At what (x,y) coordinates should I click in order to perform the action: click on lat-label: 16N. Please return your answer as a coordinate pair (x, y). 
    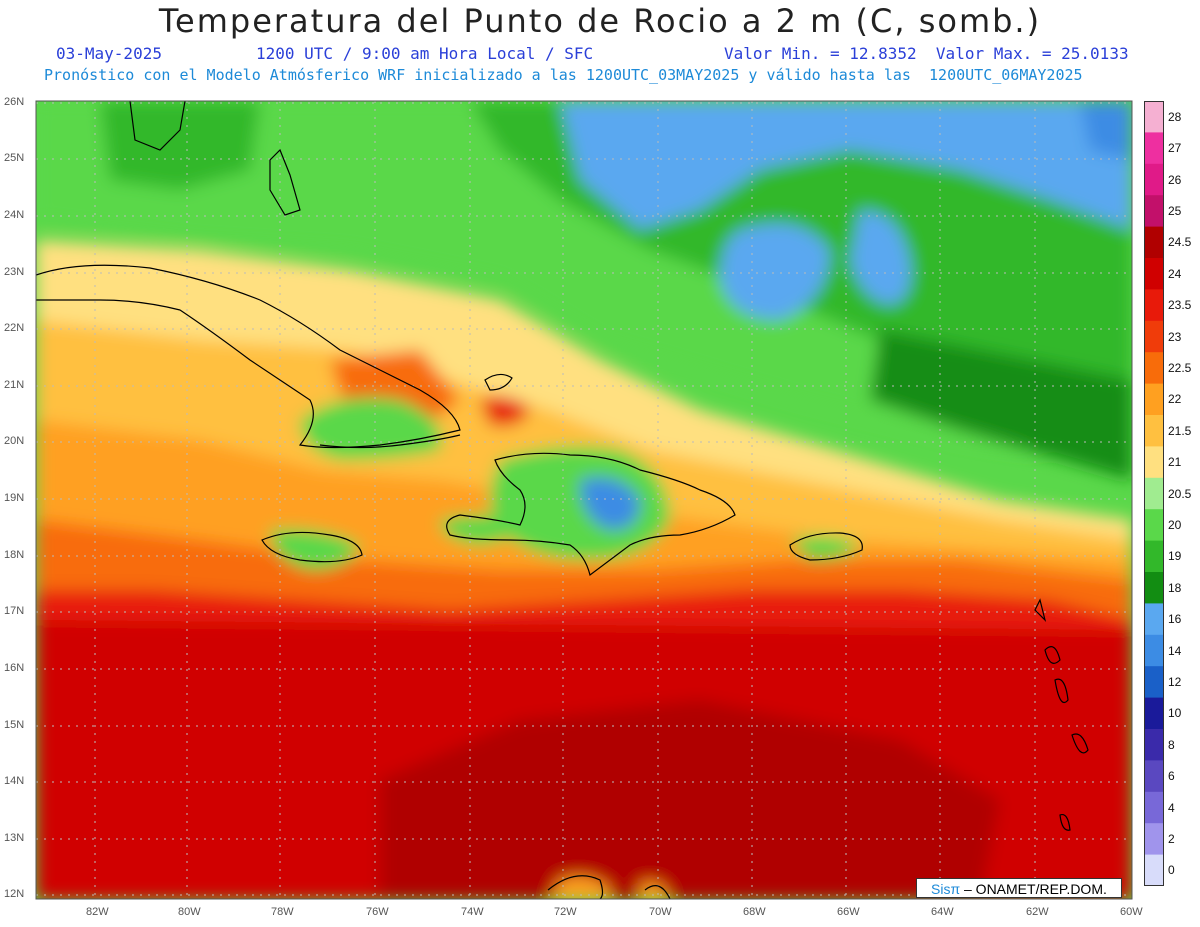
    Looking at the image, I should click on (14, 668).